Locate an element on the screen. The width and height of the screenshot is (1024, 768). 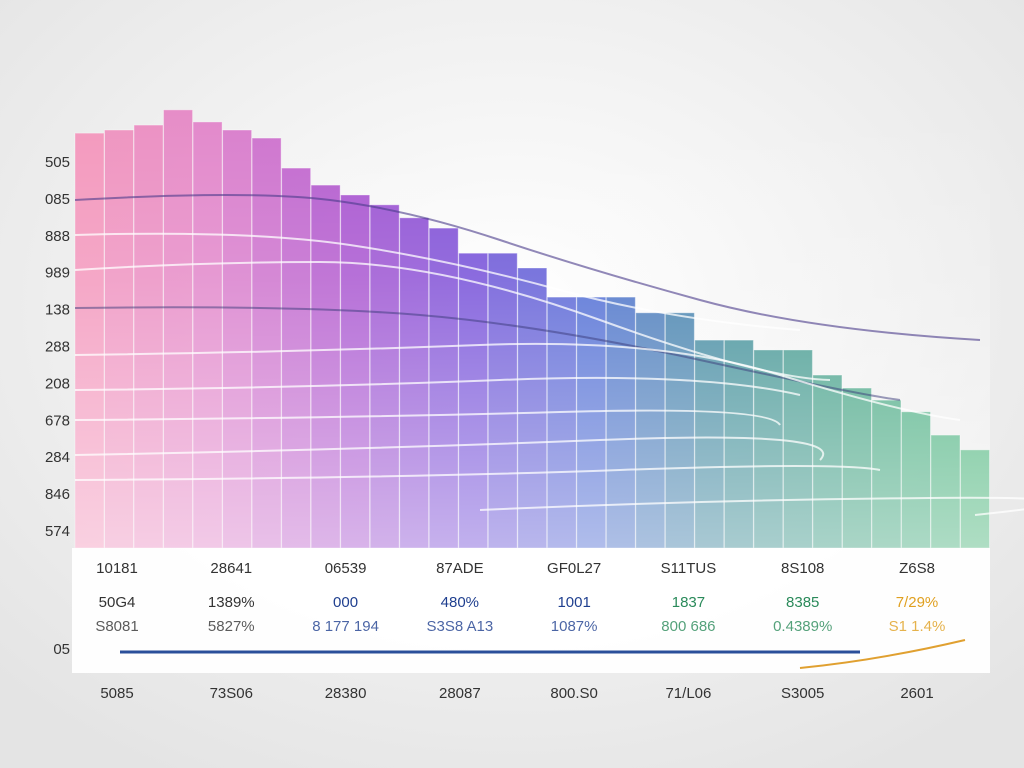
header-cell: GF0L27 is located at coordinates (574, 568).